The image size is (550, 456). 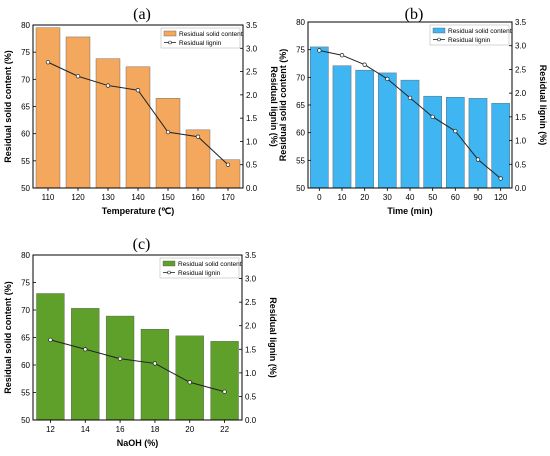 I want to click on x-tick-label: 170, so click(x=228, y=197).